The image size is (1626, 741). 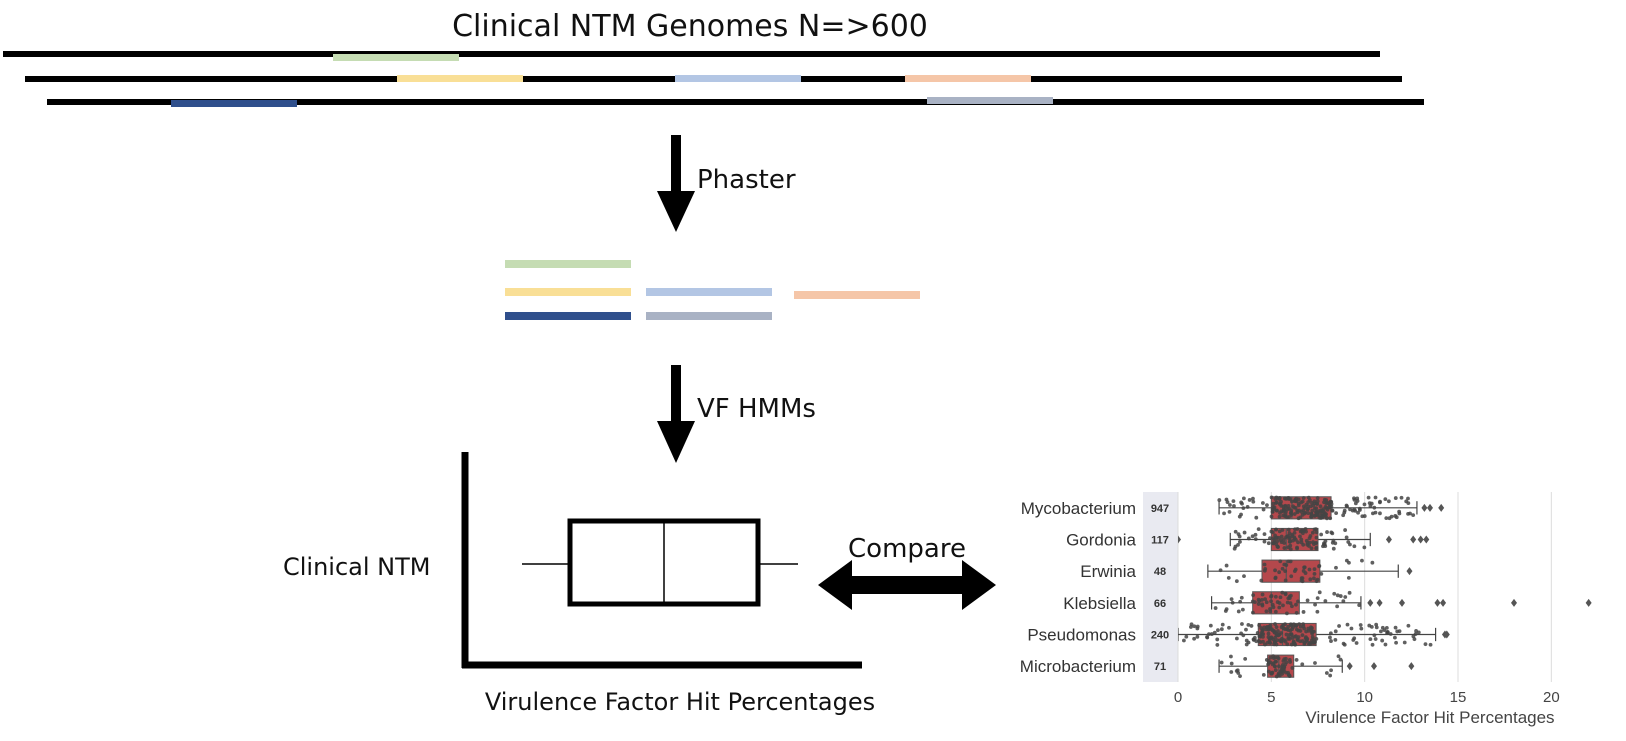 What do you see at coordinates (738, 78) in the screenshot?
I see `segment-light-blue` at bounding box center [738, 78].